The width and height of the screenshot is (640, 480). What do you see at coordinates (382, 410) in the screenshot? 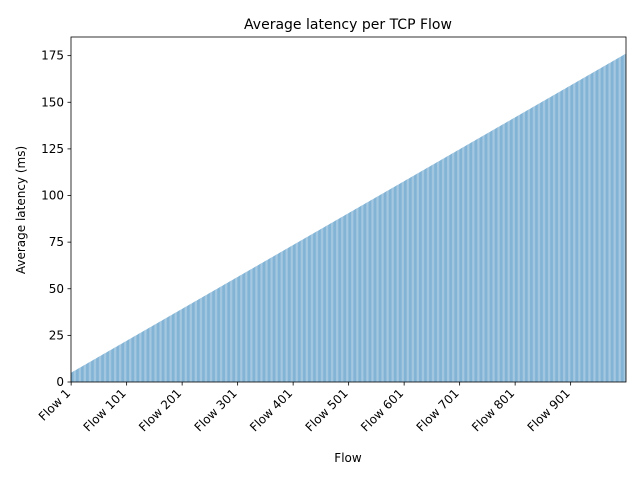
I see `x-tick-label: Flow 601` at bounding box center [382, 410].